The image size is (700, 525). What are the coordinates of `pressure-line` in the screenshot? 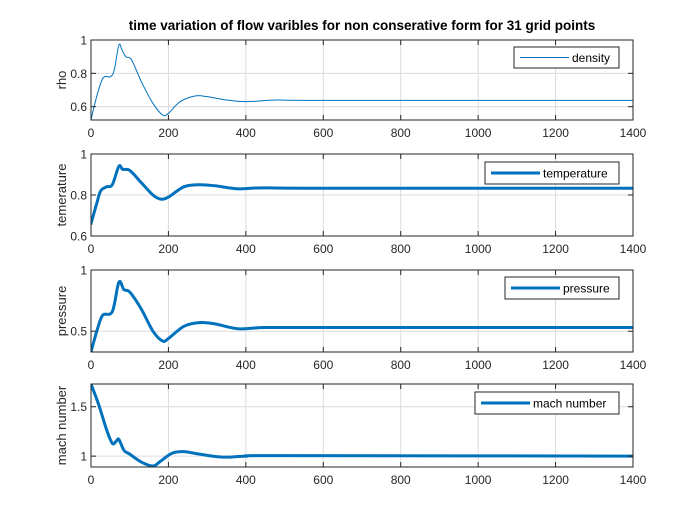 It's located at (362, 315).